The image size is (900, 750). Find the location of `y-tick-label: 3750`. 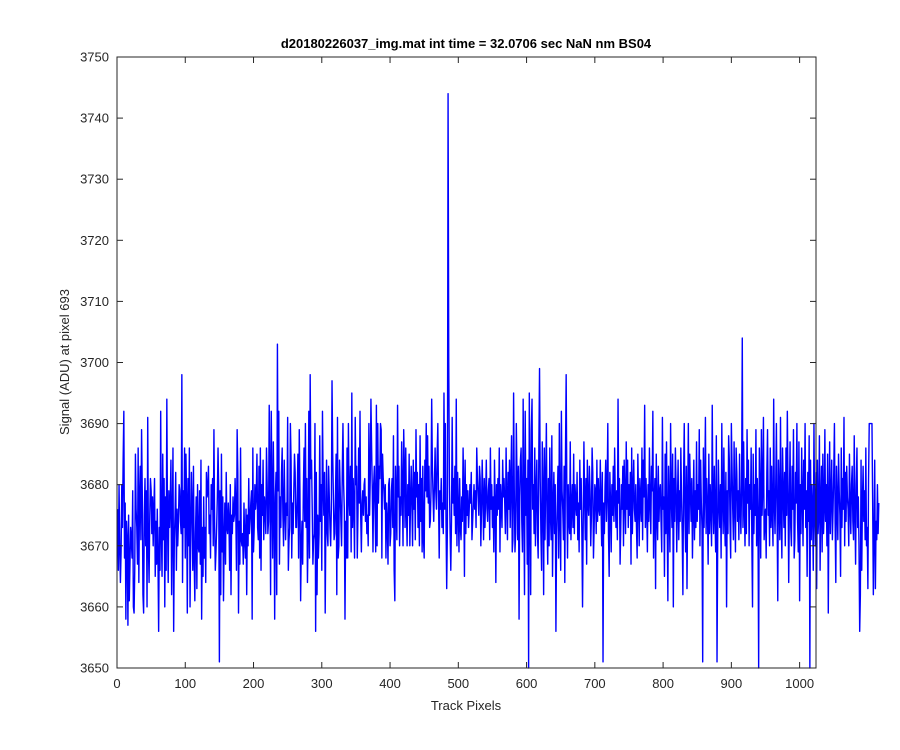

y-tick-label: 3750 is located at coordinates (94, 57).